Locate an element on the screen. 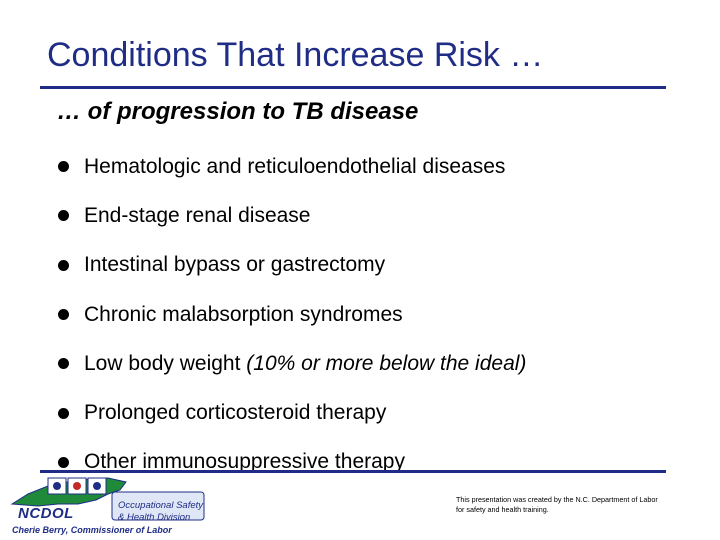 Image resolution: width=720 pixels, height=540 pixels. list-item: End-stage renal disease is located at coordinates (292, 215).